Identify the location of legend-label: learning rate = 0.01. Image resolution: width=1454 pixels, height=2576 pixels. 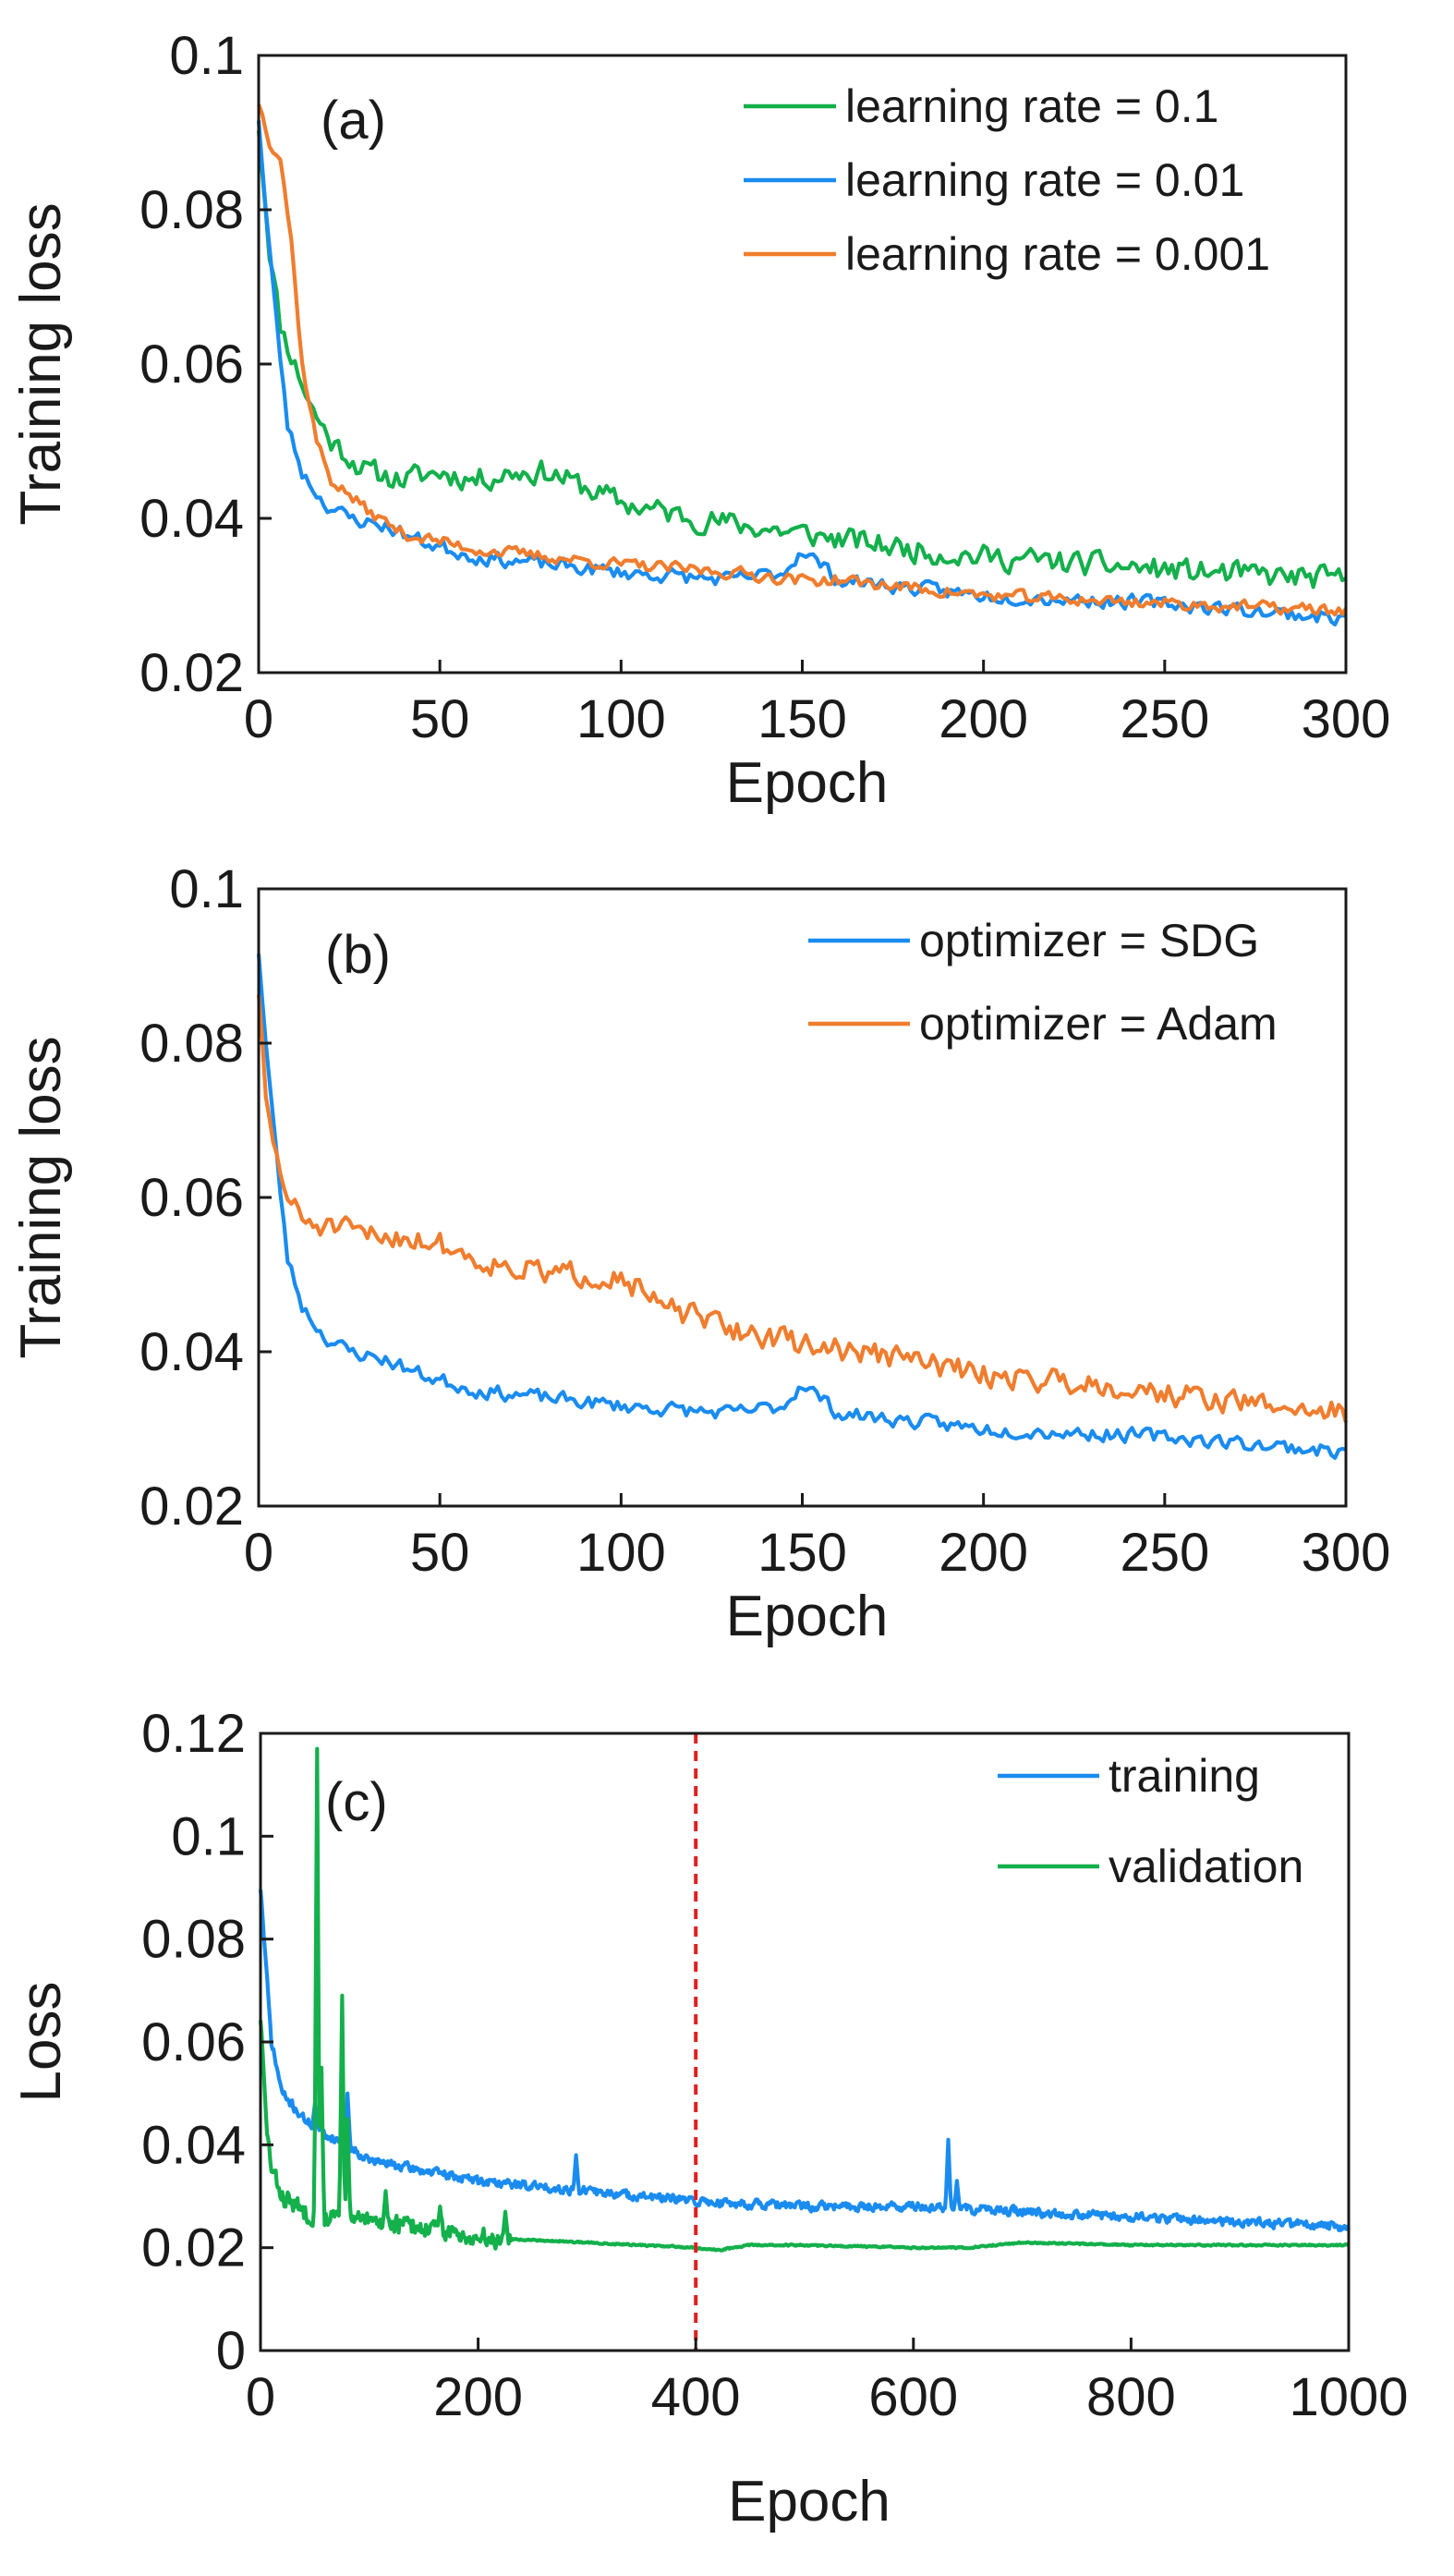
(1044, 180).